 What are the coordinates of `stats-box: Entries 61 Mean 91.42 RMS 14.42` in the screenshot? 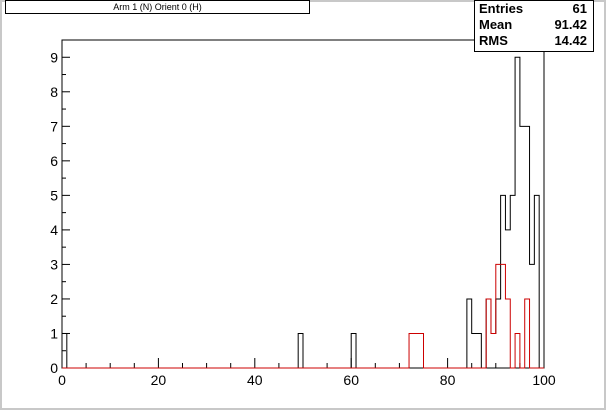 It's located at (534, 26).